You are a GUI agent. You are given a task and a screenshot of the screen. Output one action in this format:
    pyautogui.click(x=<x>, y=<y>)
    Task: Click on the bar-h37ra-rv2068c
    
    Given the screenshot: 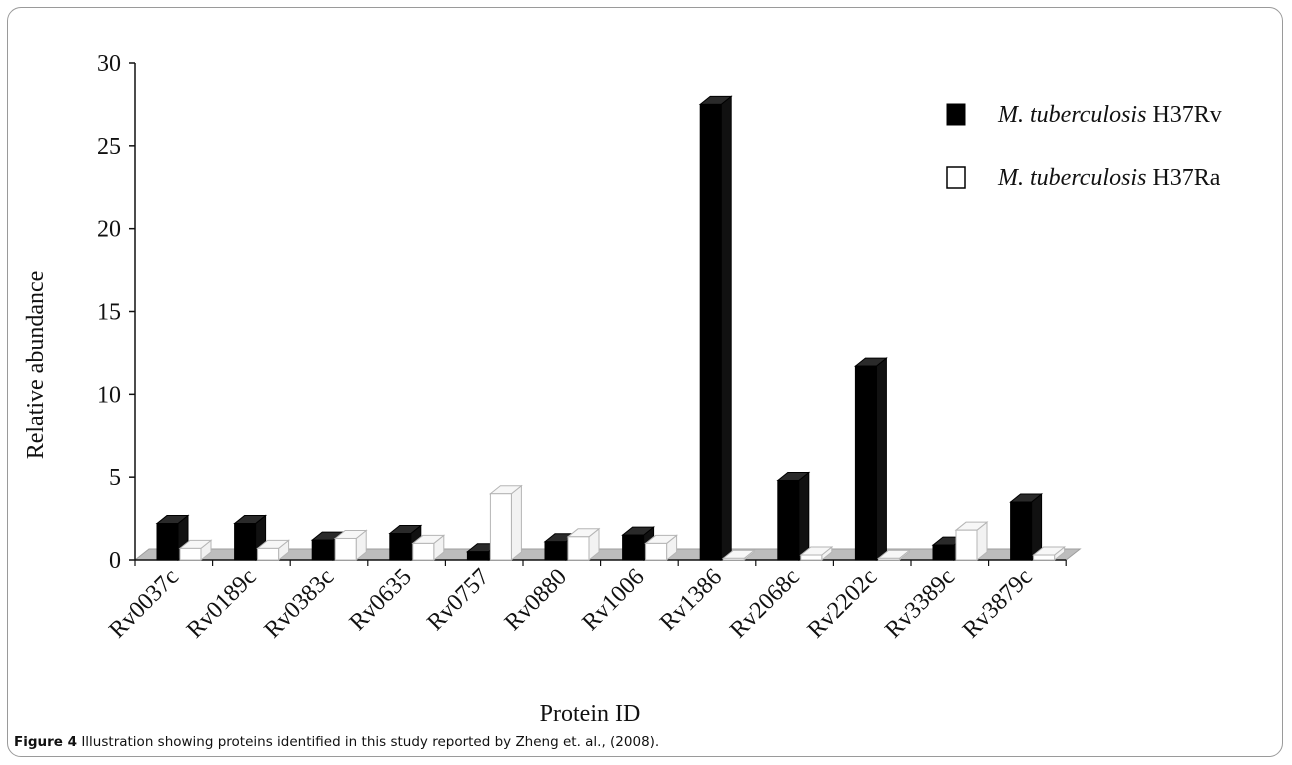 What is the action you would take?
    pyautogui.click(x=816, y=553)
    